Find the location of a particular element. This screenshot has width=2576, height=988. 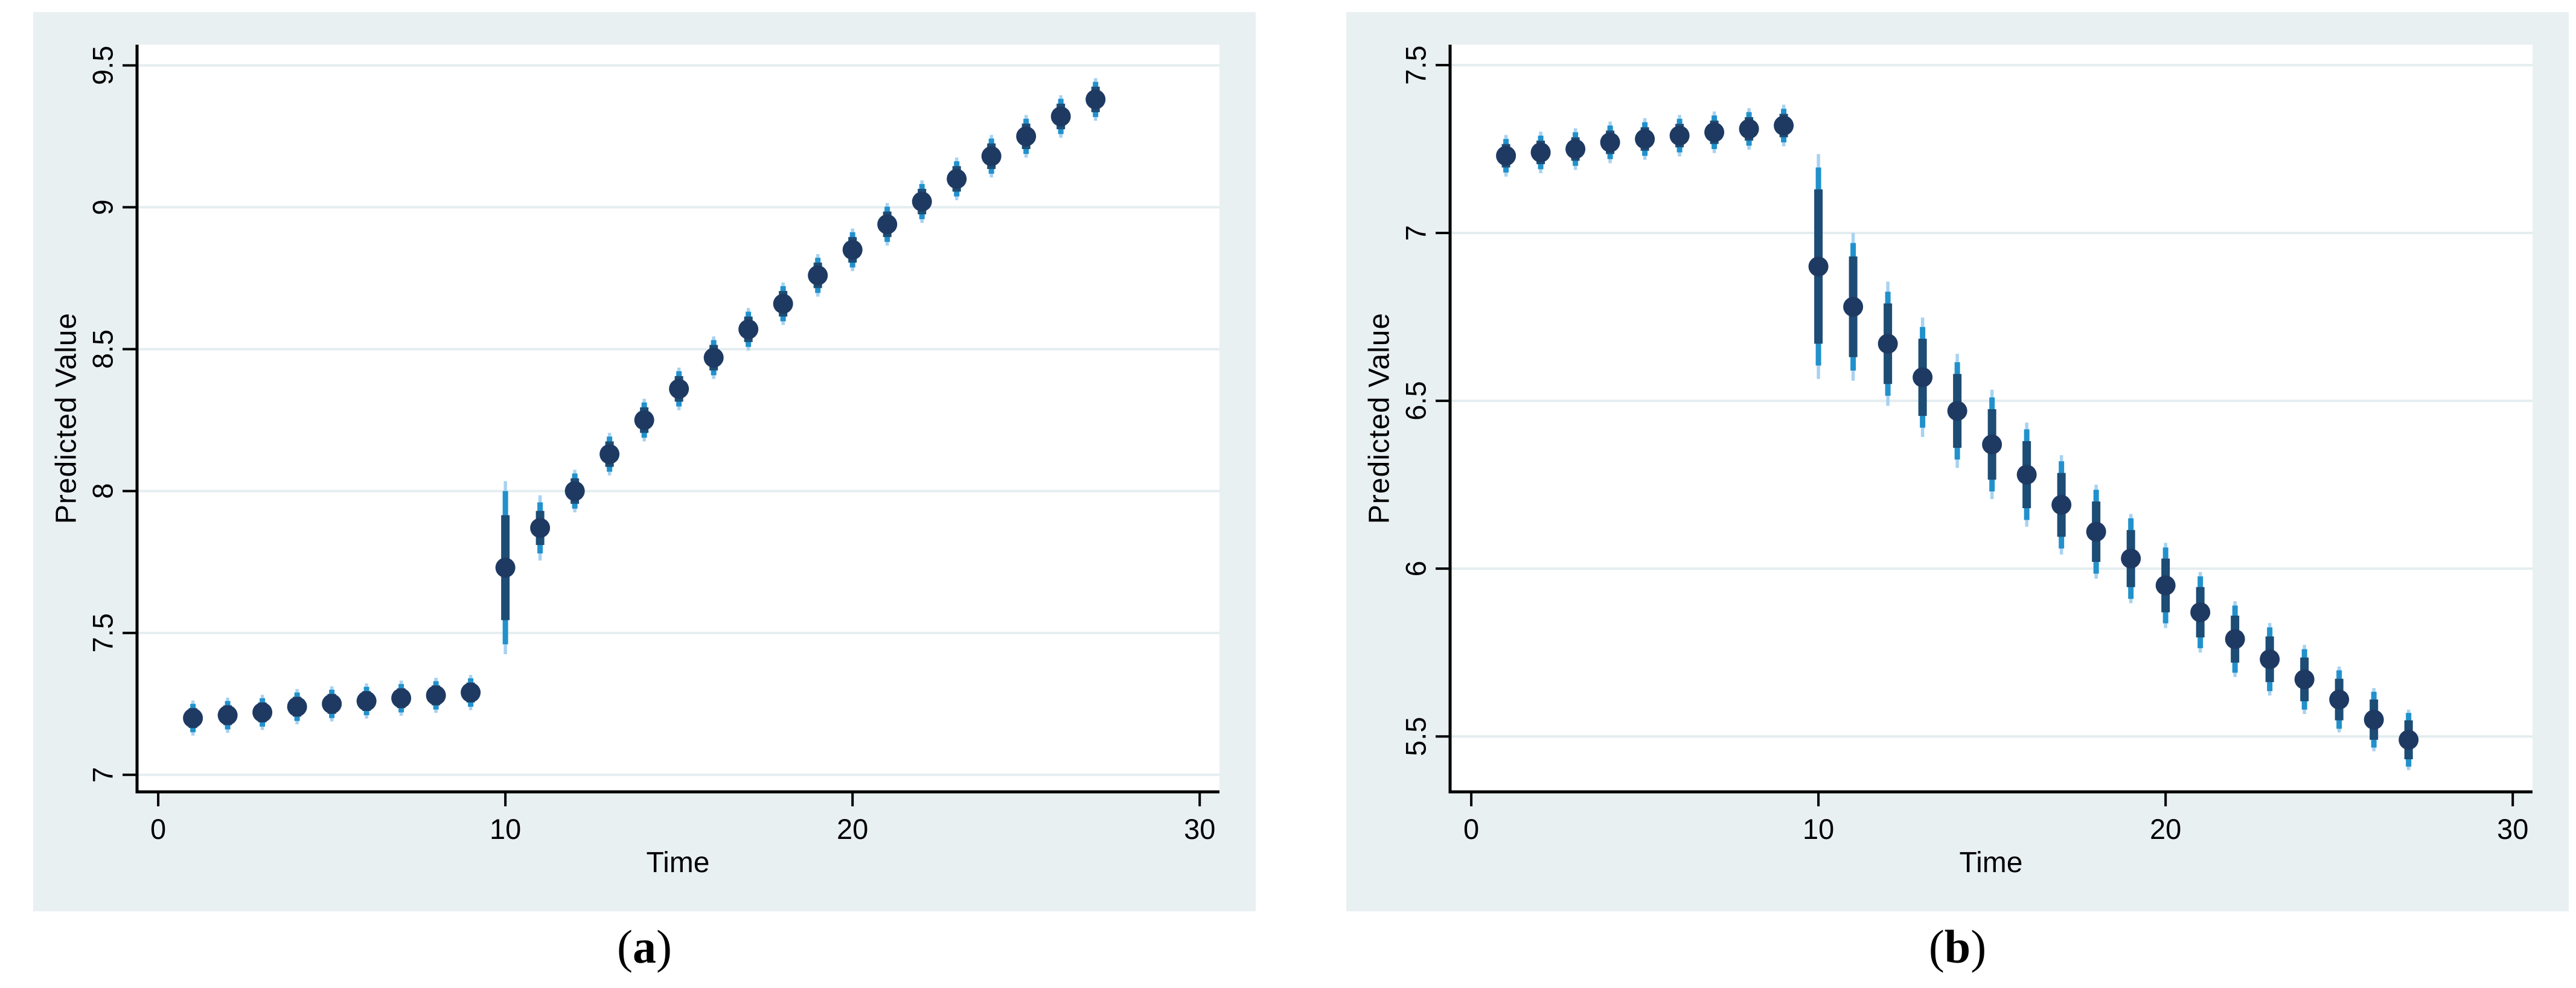

y-tick-label: 8.5 is located at coordinates (103, 349).